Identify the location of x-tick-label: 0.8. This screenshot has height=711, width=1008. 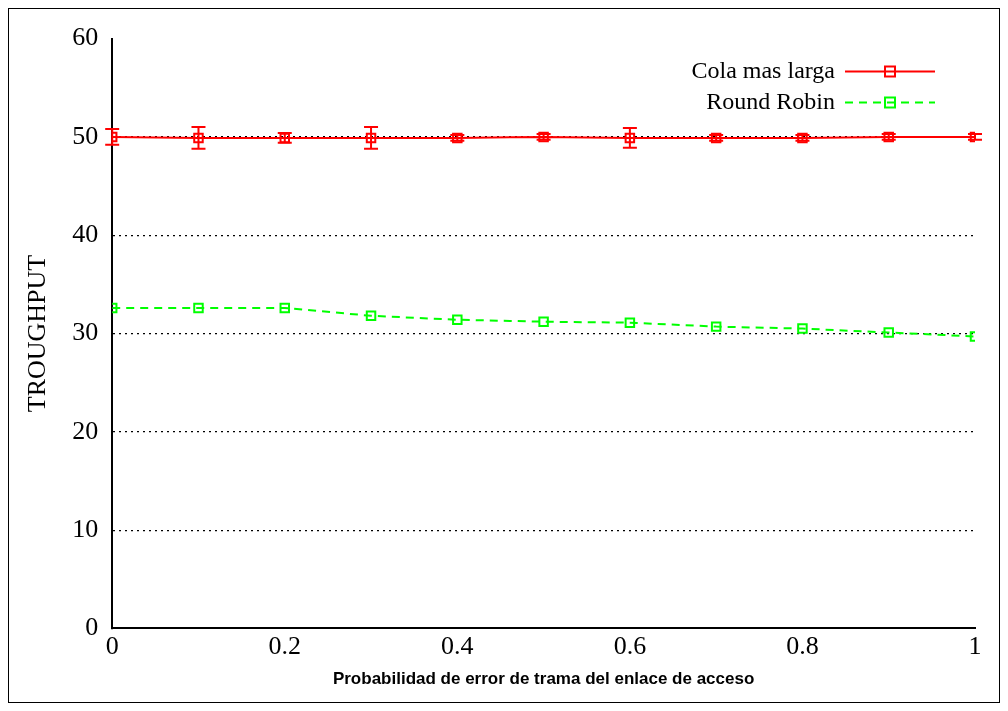
(802, 645).